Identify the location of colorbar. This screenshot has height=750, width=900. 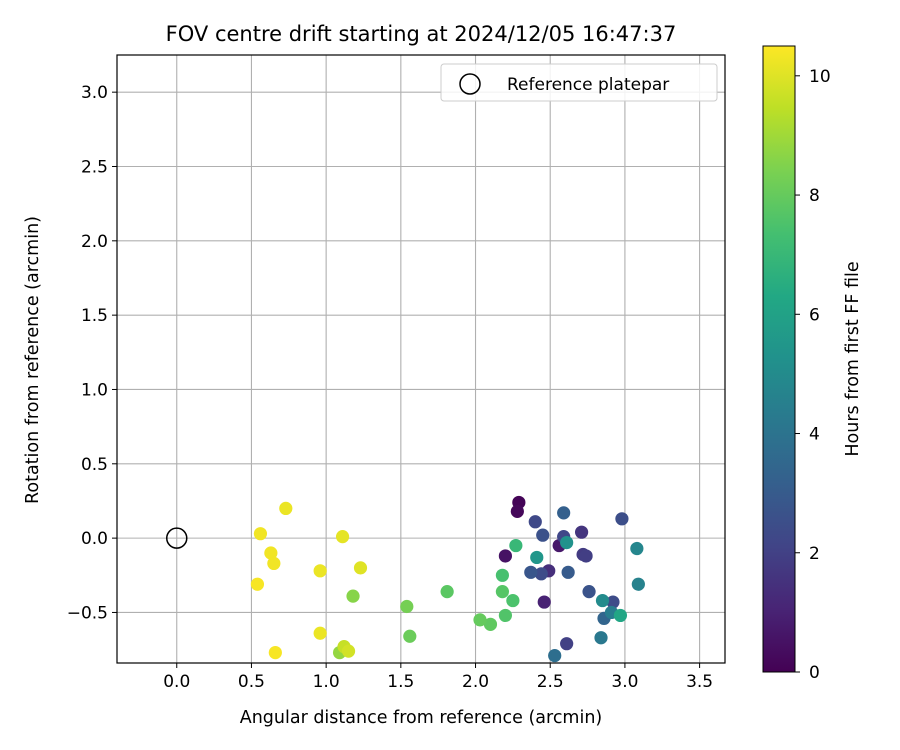
(779, 359).